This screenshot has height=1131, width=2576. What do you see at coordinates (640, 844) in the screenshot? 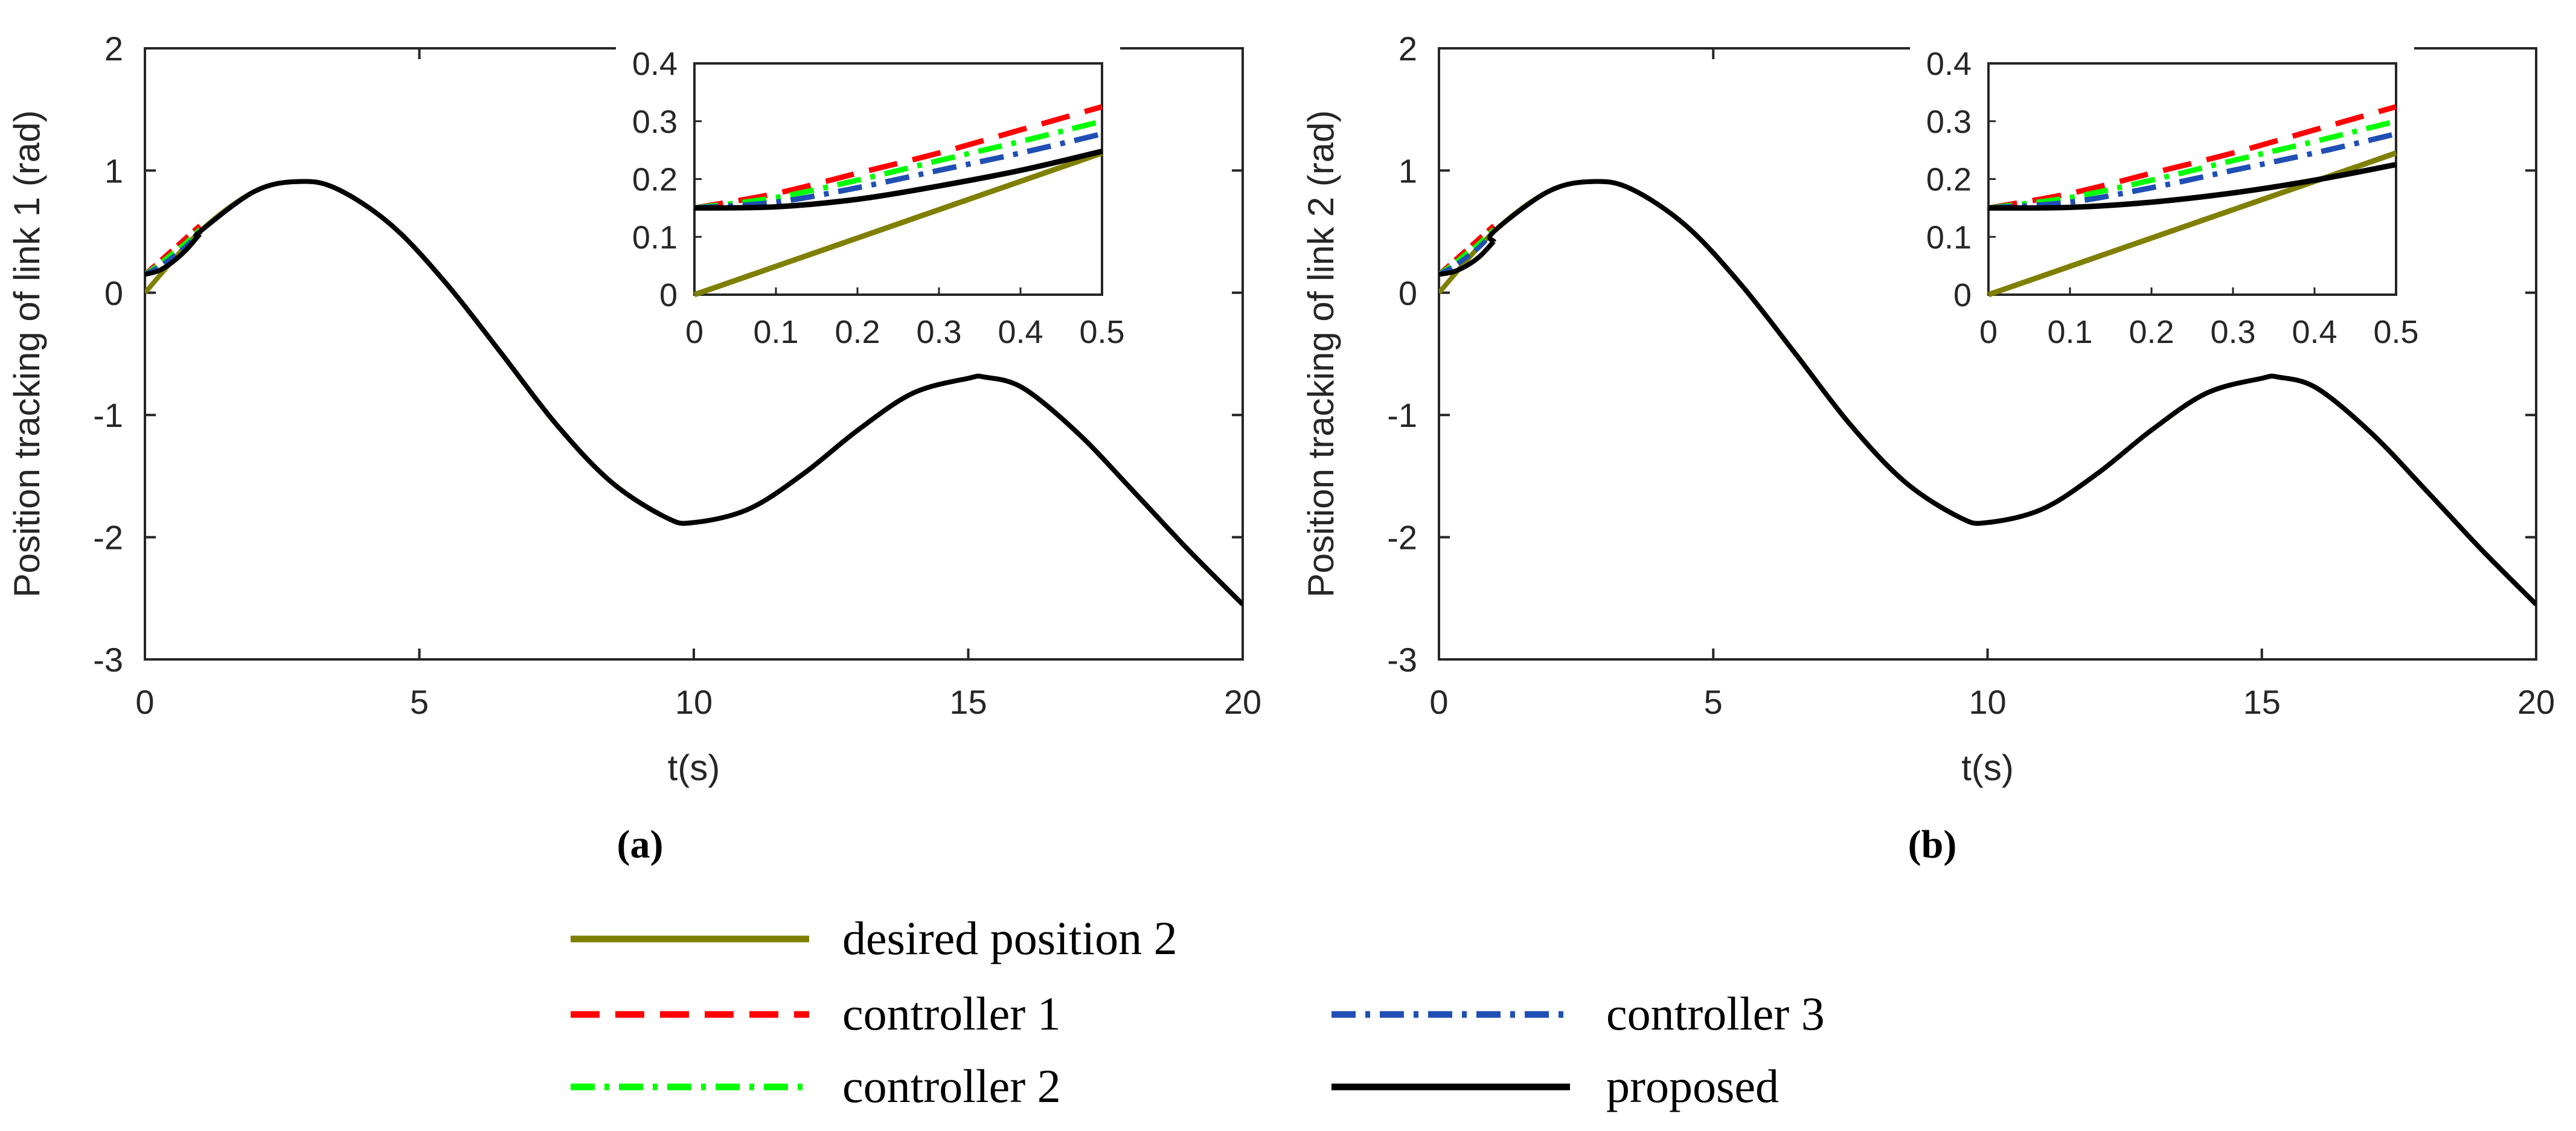
I see `caption-a: (a)` at bounding box center [640, 844].